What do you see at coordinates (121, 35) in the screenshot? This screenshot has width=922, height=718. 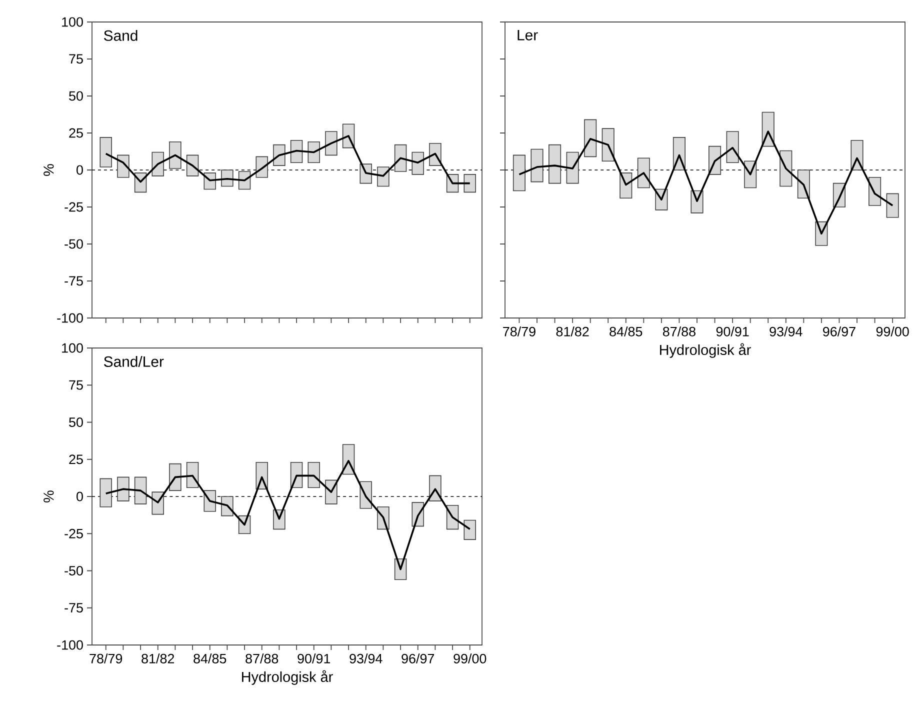 I see `chart-title: Sand` at bounding box center [121, 35].